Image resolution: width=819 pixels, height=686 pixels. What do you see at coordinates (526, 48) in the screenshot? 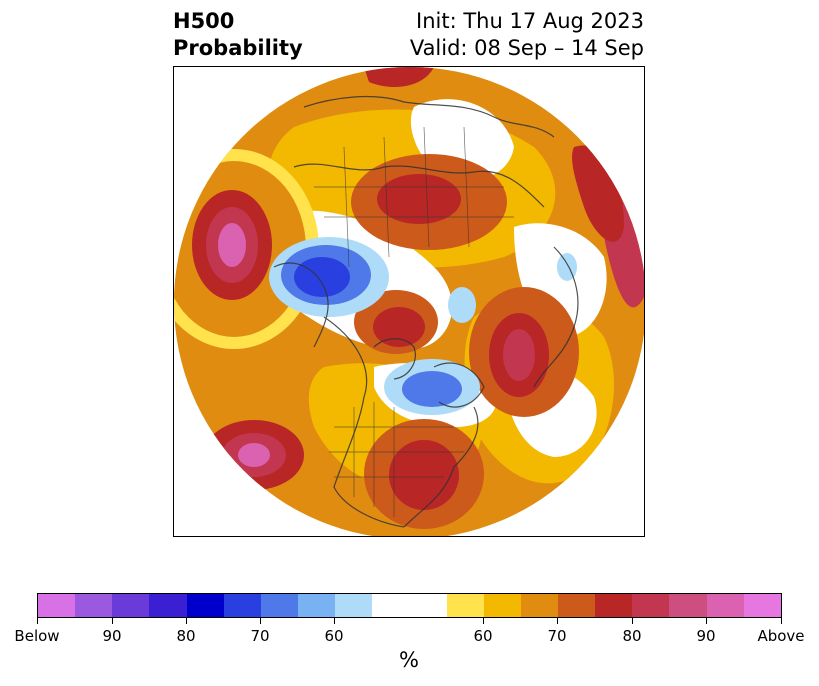
I see `title-valid-range: Valid: 08 Sep – 14 Sep` at bounding box center [526, 48].